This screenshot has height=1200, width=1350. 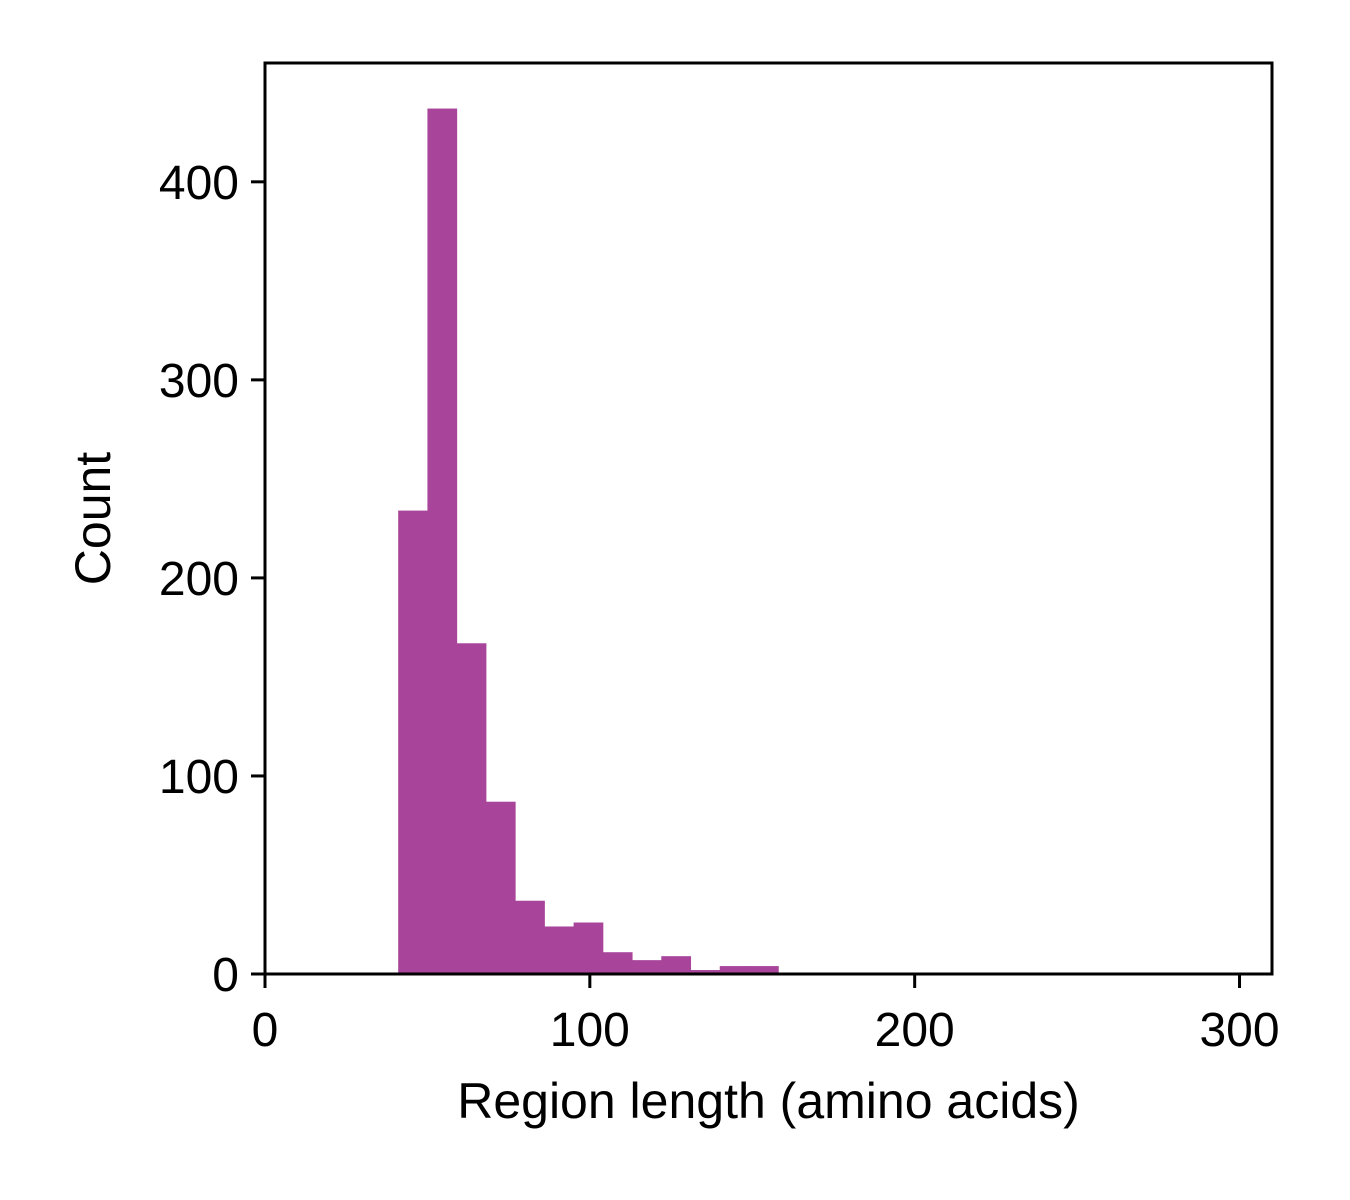 What do you see at coordinates (199, 579) in the screenshot?
I see `y-tick-label: 200` at bounding box center [199, 579].